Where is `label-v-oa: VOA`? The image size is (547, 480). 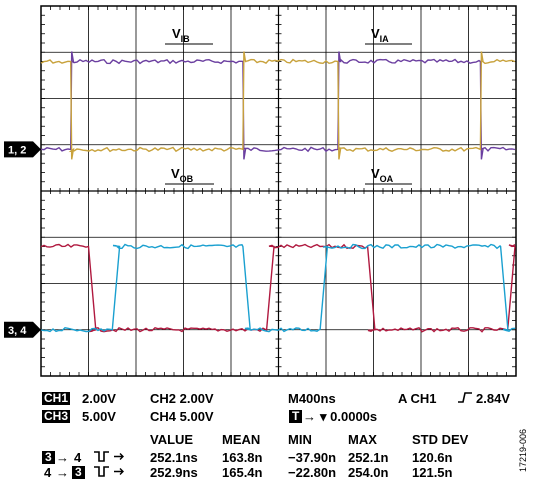 label-v-oa: VOA is located at coordinates (382, 175).